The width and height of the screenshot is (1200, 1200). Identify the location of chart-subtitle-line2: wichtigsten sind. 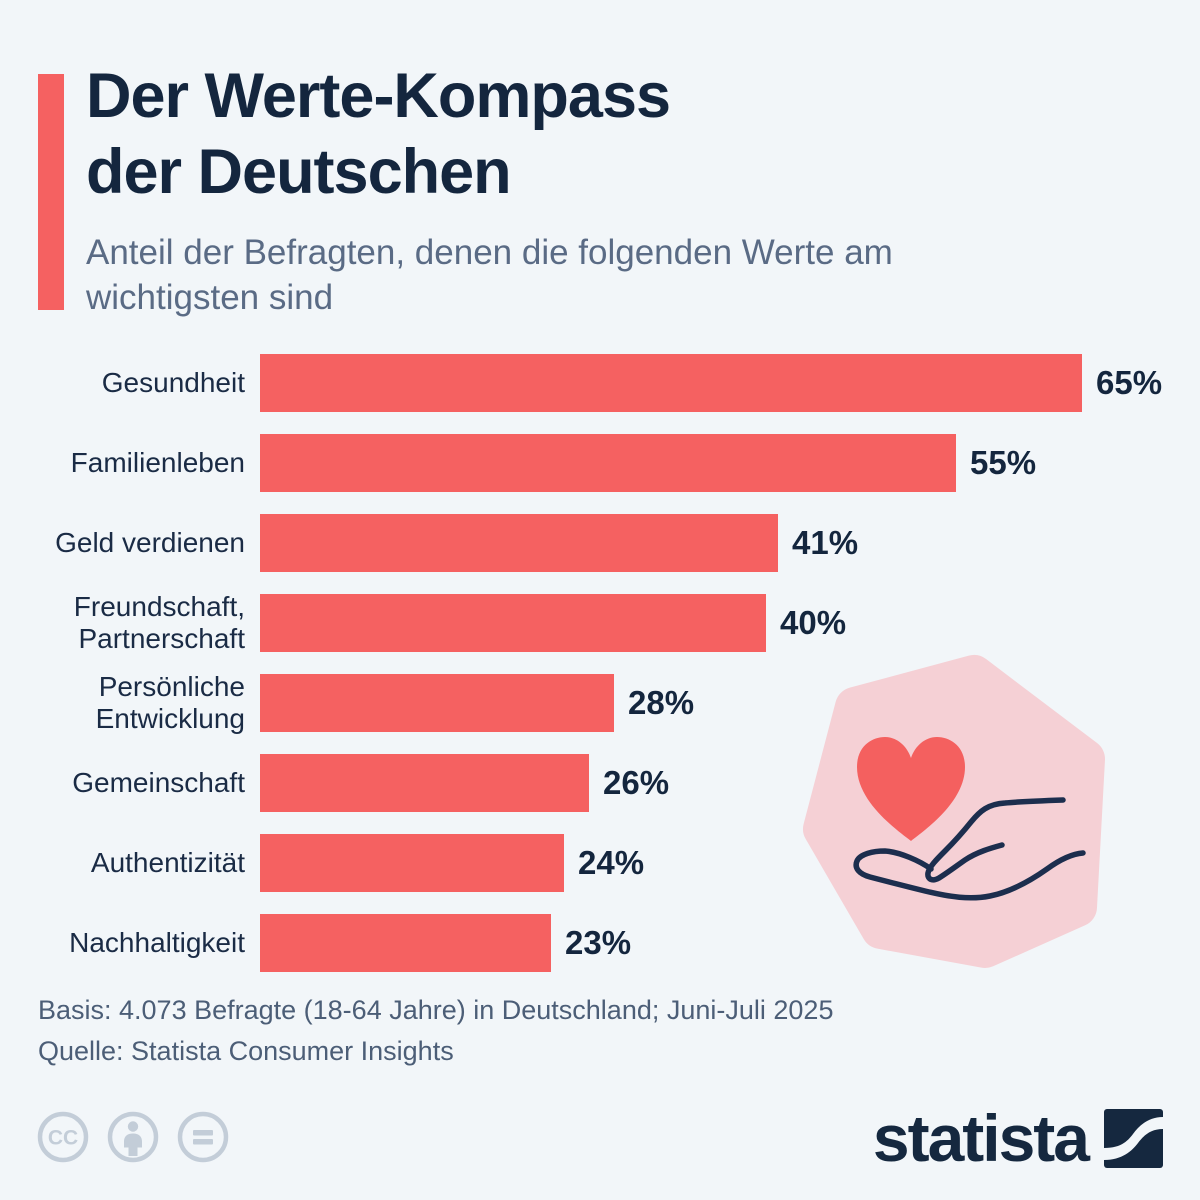
(210, 297).